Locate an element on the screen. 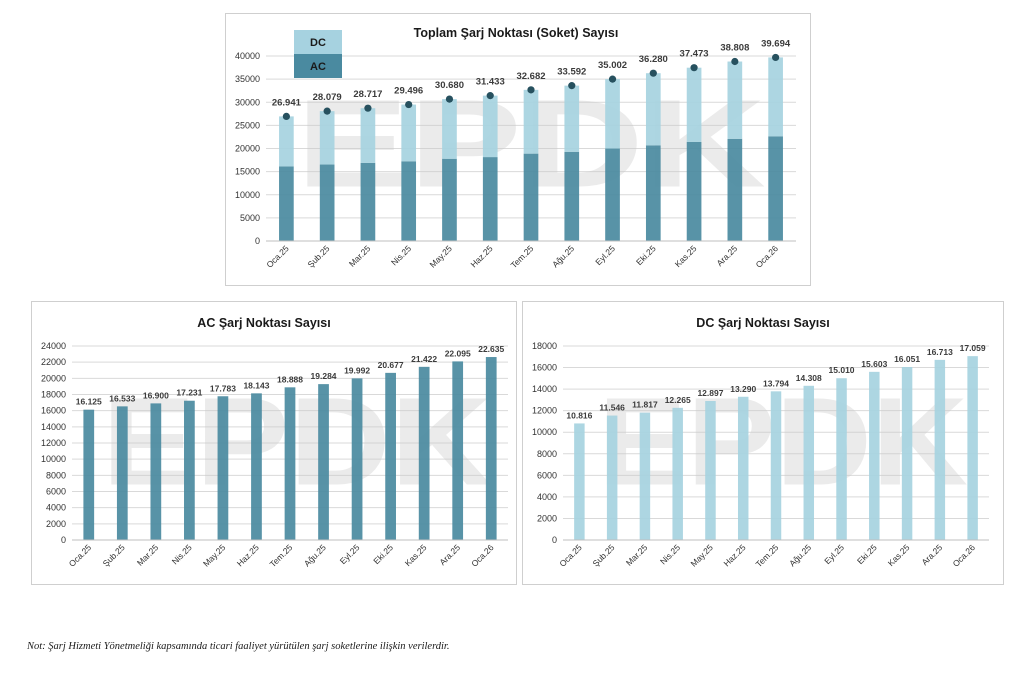  data-label: 18.143 is located at coordinates (256, 385).